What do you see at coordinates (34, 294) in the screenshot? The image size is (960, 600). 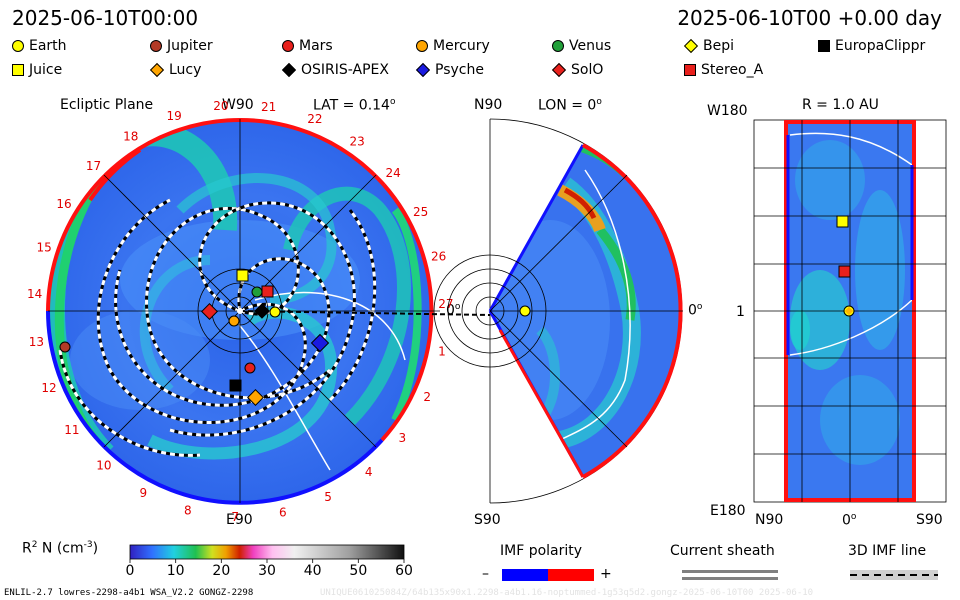 I see `carrington-tick-label: 14` at bounding box center [34, 294].